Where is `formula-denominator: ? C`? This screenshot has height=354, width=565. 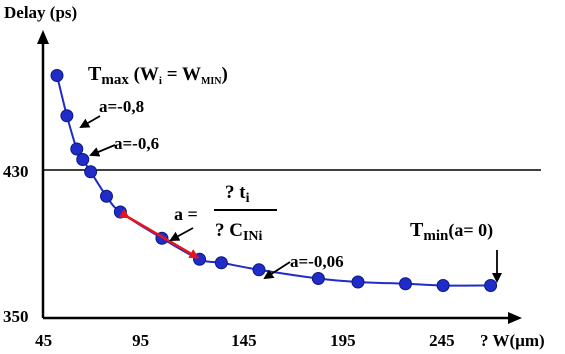 formula-denominator: ? C is located at coordinates (229, 230).